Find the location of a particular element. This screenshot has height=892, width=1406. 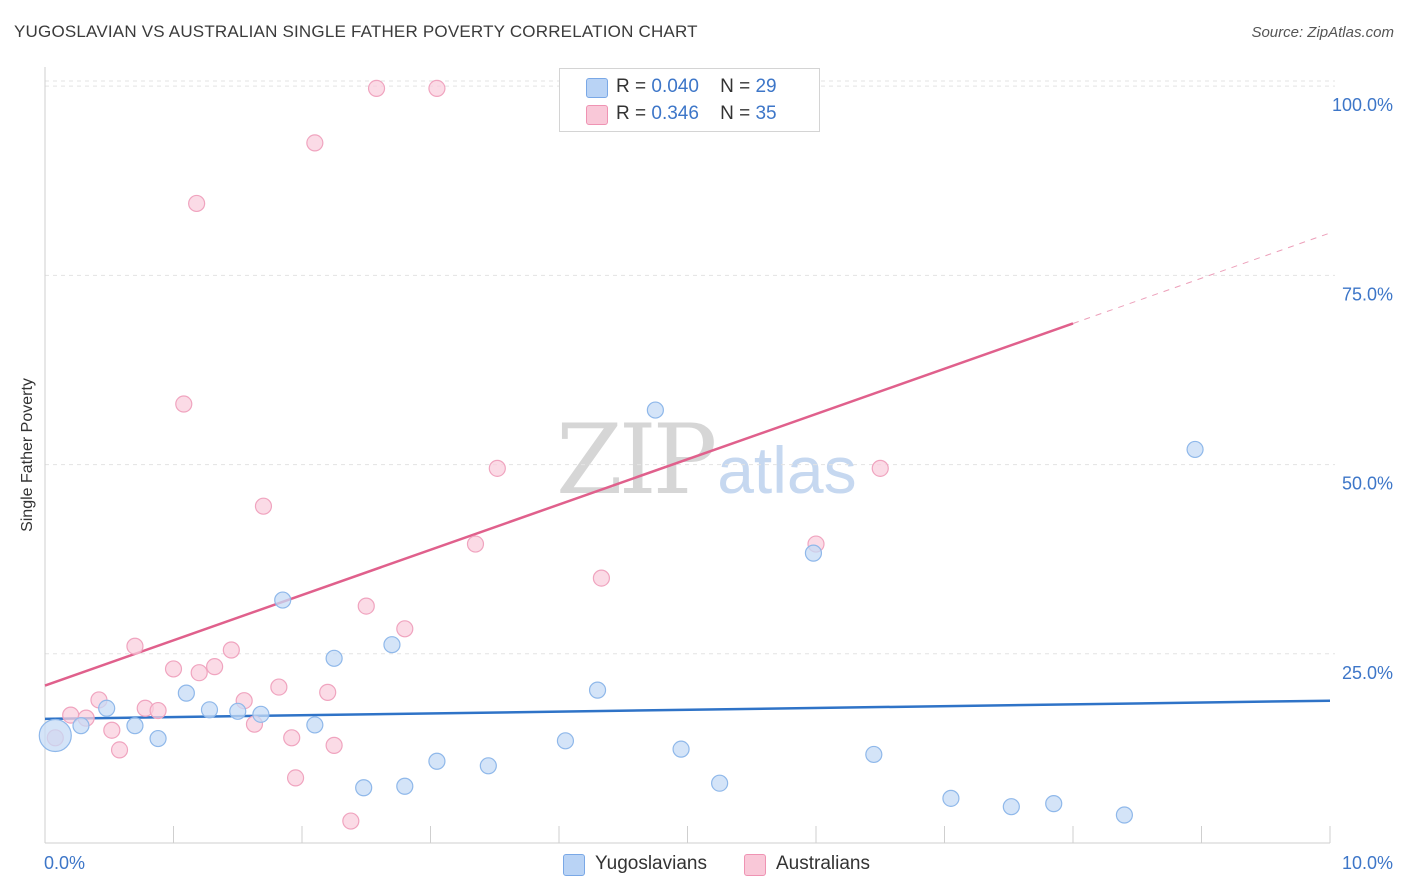

legend-n-value: 35 is located at coordinates (766, 113).